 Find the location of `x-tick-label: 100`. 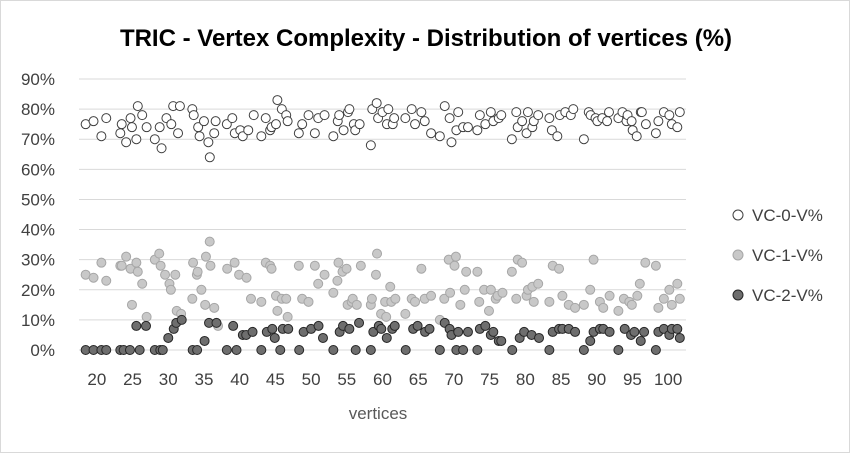

x-tick-label: 100 is located at coordinates (668, 379).